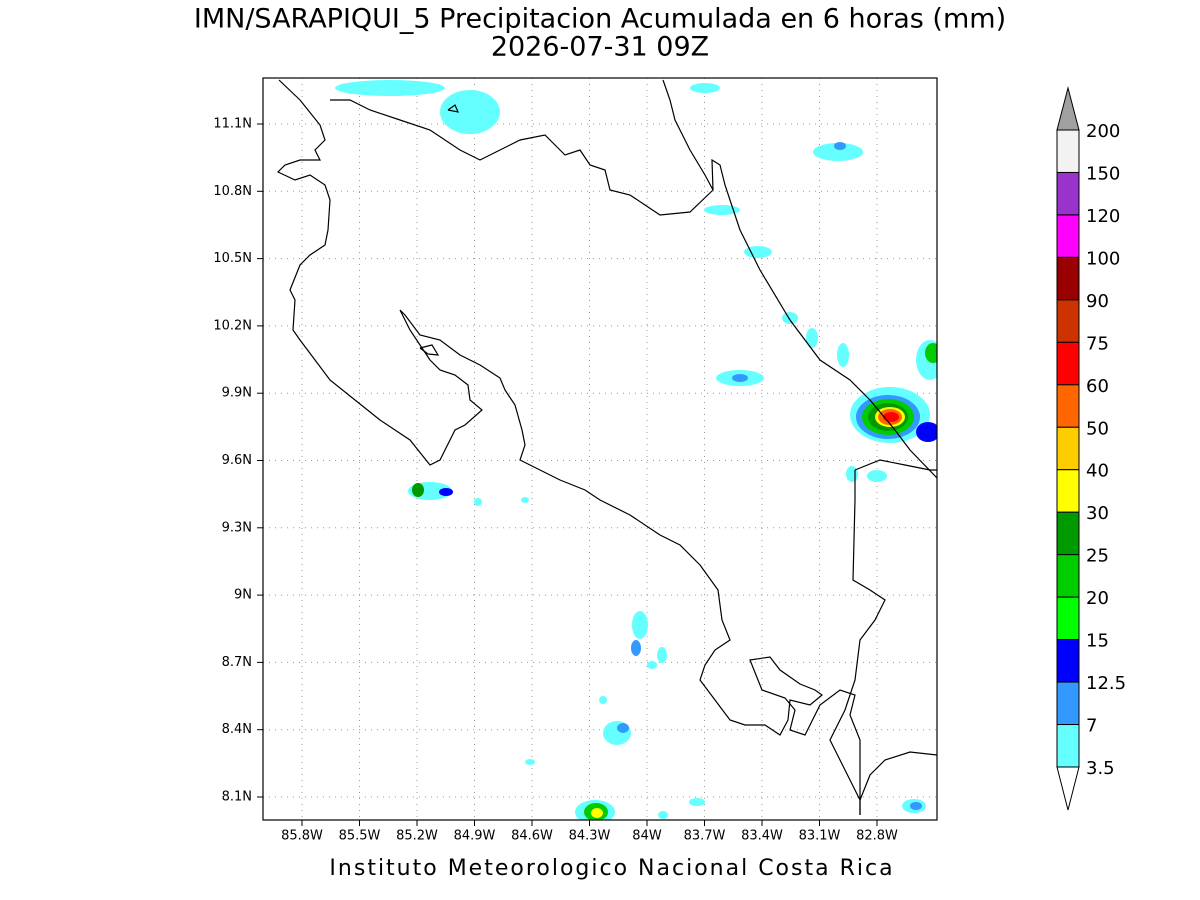 Image resolution: width=1200 pixels, height=900 pixels. What do you see at coordinates (1103, 131) in the screenshot?
I see `colorbar-label: 200` at bounding box center [1103, 131].